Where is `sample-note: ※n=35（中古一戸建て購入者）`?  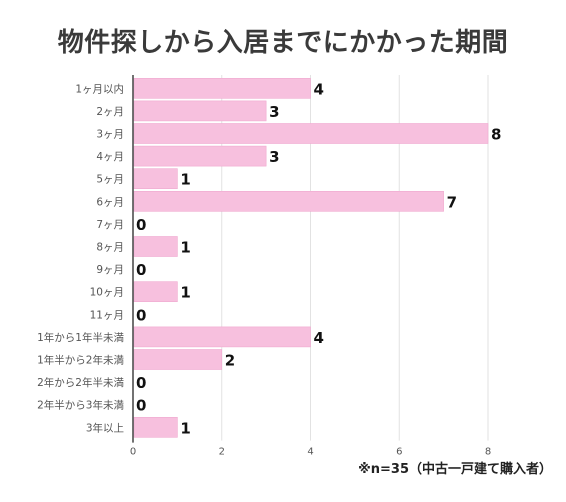 sample-note: ※n=35（中古一戸建て購入者） is located at coordinates (455, 469).